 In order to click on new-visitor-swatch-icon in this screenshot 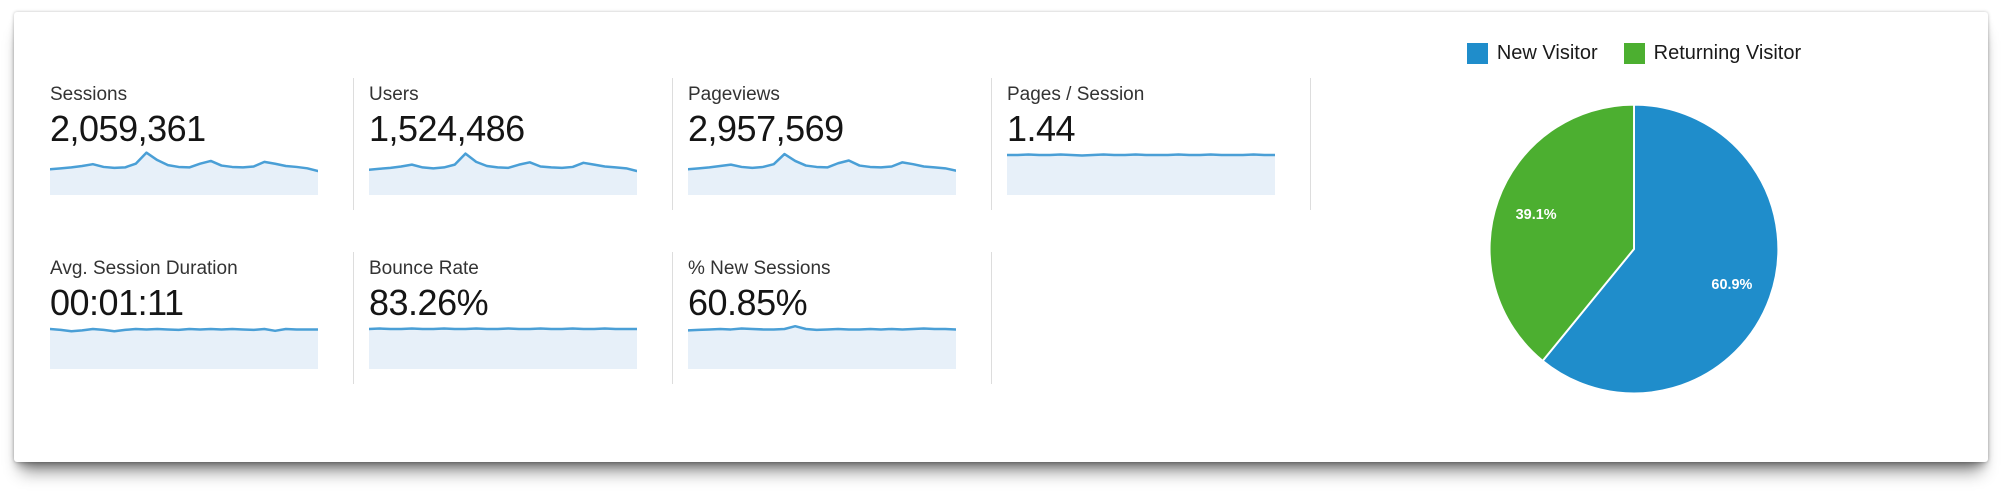, I will do `click(1477, 53)`.